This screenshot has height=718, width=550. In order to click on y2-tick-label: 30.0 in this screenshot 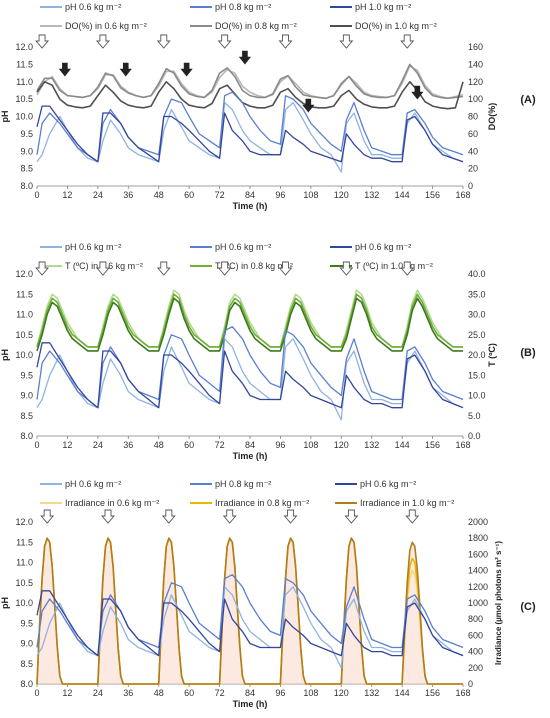, I will do `click(477, 315)`.